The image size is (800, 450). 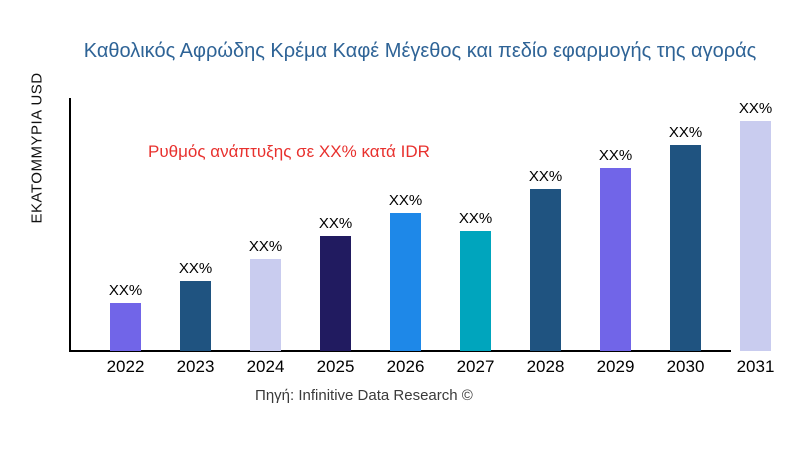 What do you see at coordinates (335, 223) in the screenshot?
I see `value-label-2025: XX%` at bounding box center [335, 223].